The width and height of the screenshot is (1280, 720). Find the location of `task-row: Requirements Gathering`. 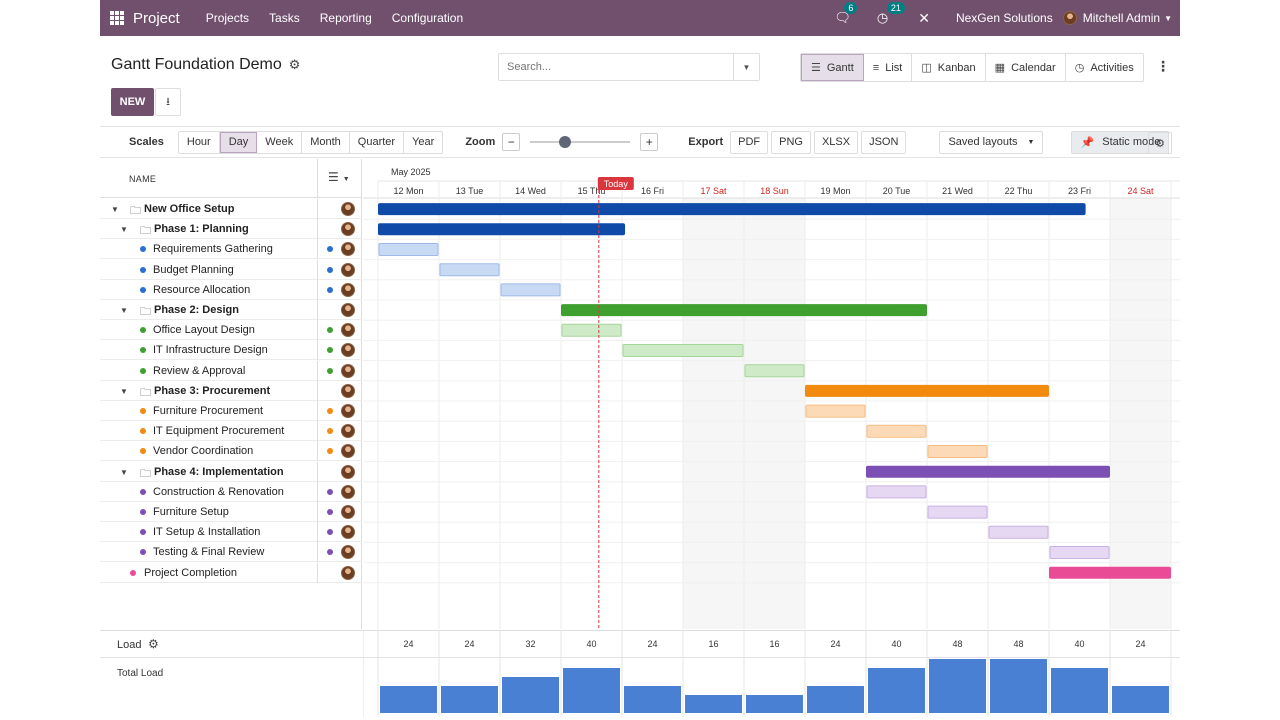

task-row: Requirements Gathering is located at coordinates (231, 249).